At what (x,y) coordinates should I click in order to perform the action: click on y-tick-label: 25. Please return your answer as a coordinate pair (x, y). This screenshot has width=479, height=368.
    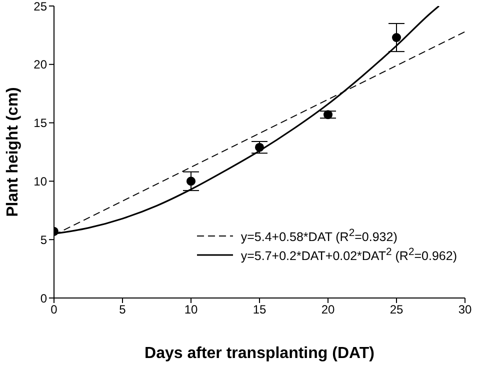
    Looking at the image, I should click on (41, 7).